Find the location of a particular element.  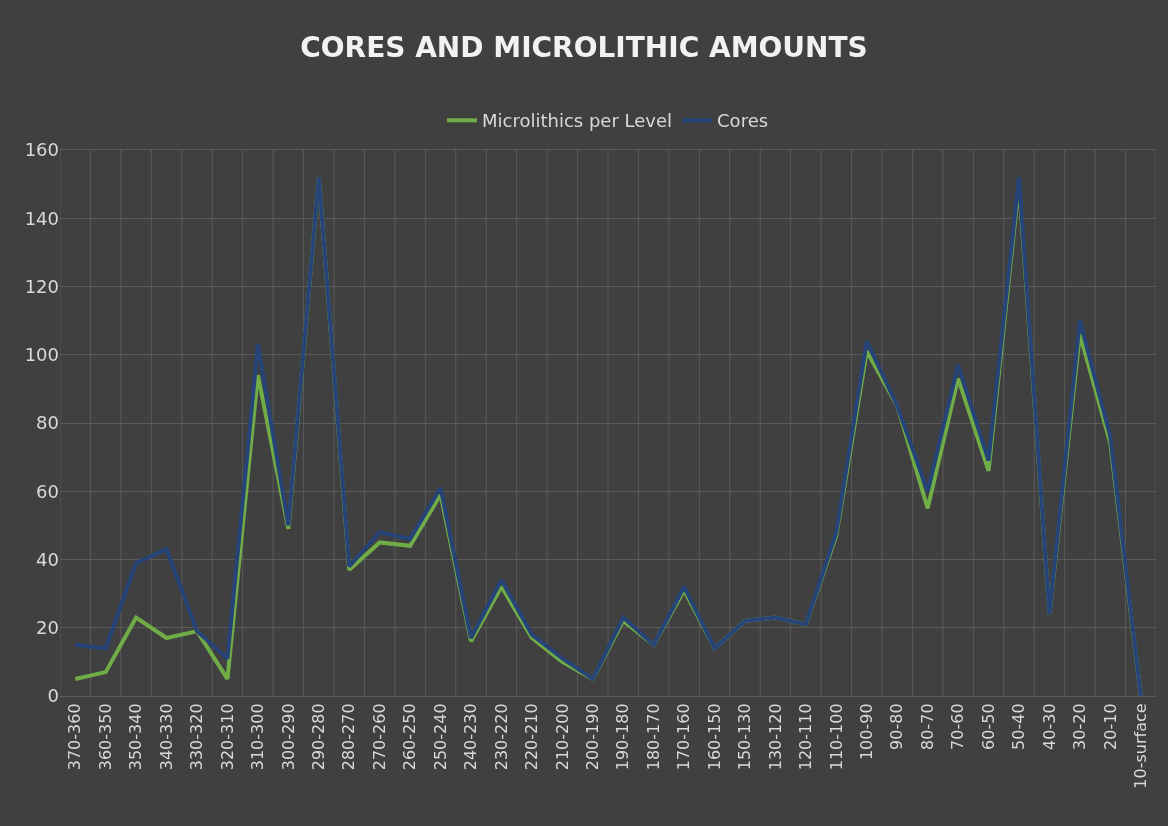

chart-title: CORES AND MICROLITHIC AMOUNTS is located at coordinates (584, 47).